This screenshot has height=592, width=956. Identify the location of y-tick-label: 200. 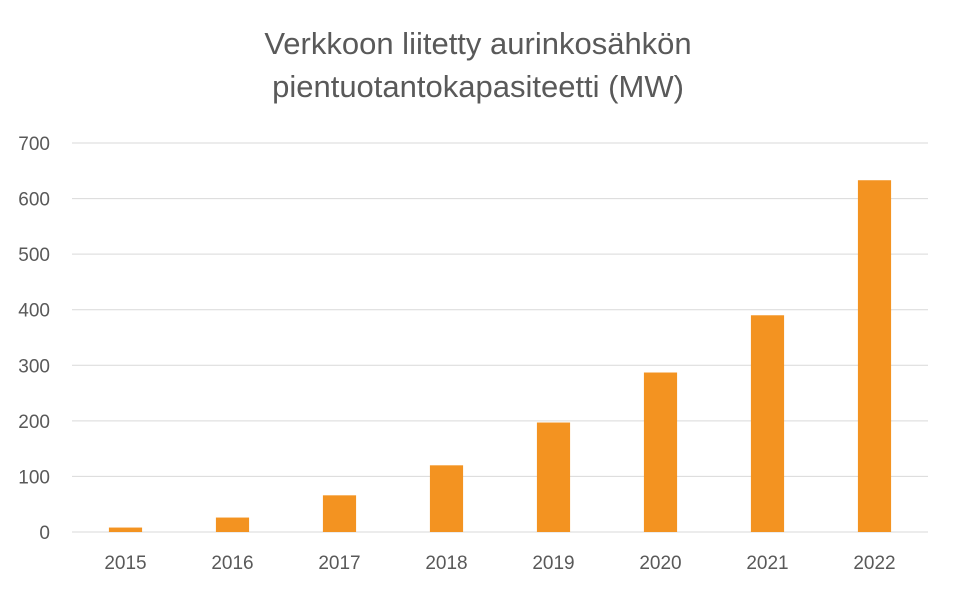
(34, 422).